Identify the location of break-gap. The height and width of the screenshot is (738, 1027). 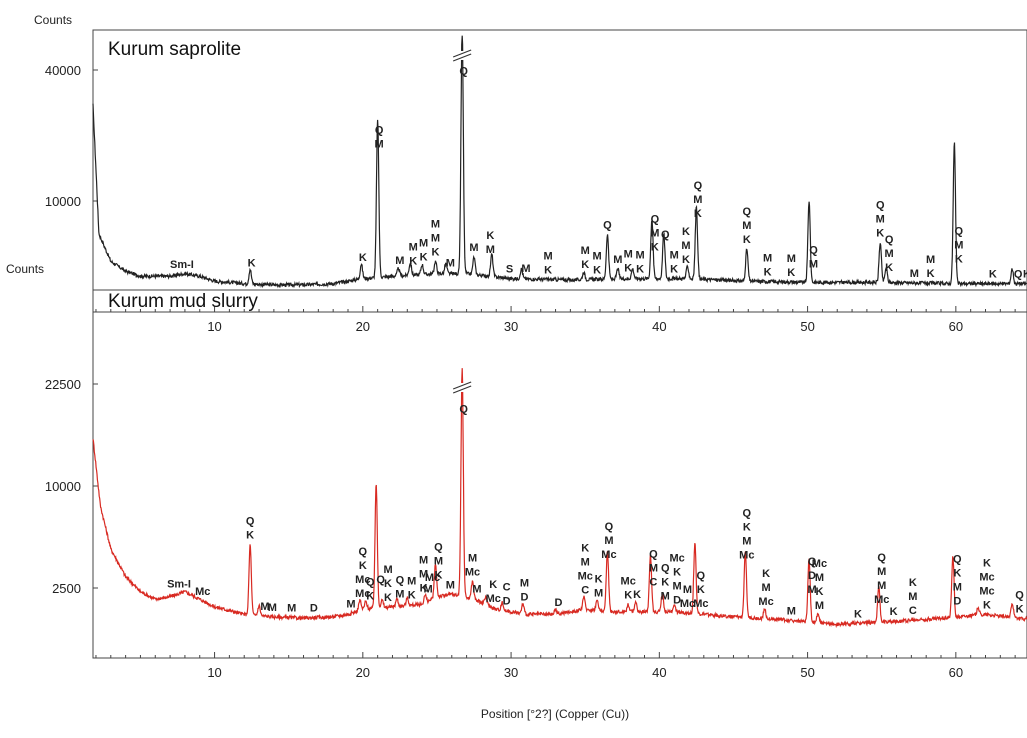
(462, 55).